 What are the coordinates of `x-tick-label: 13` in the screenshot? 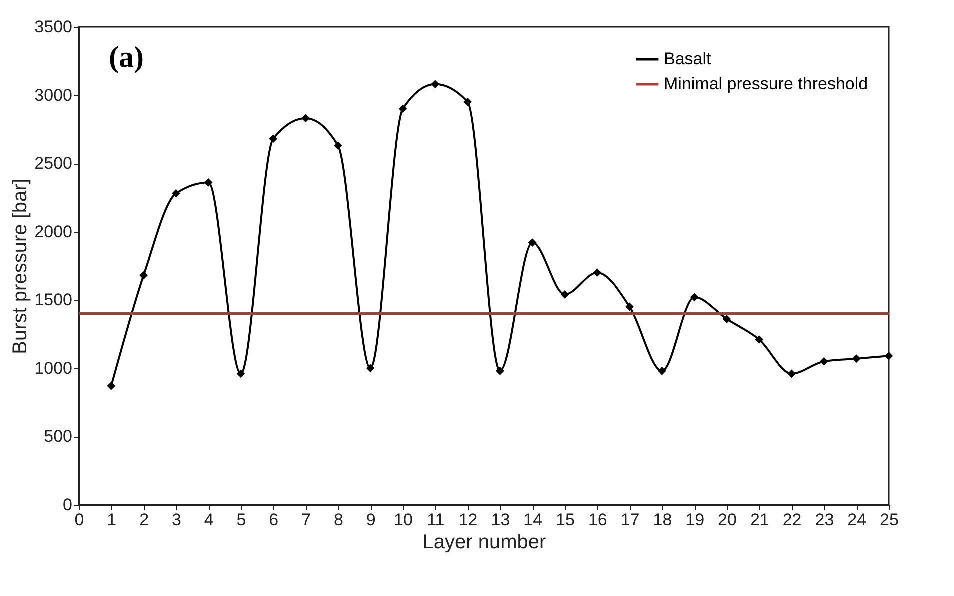 It's located at (500, 520).